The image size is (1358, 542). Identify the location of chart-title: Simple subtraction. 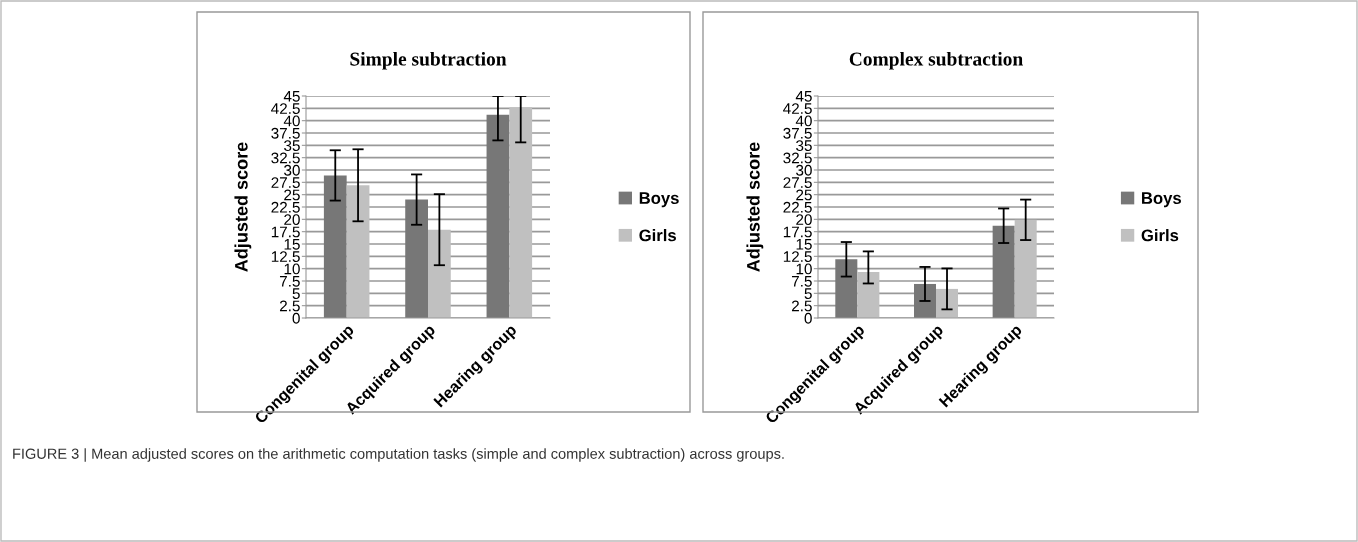
(428, 60).